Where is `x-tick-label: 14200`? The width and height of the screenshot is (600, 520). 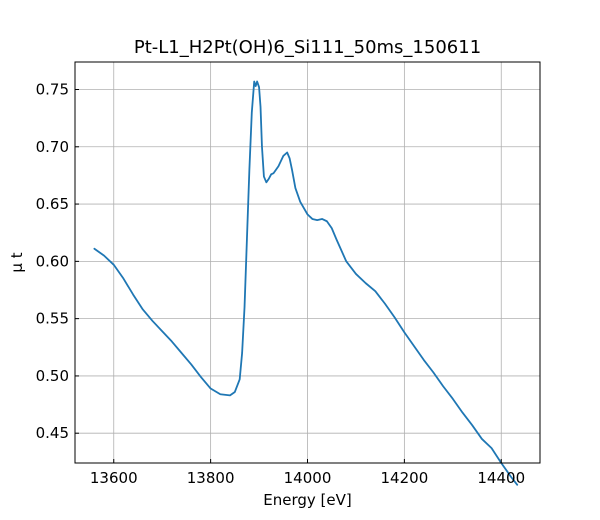 x-tick-label: 14200 is located at coordinates (405, 478).